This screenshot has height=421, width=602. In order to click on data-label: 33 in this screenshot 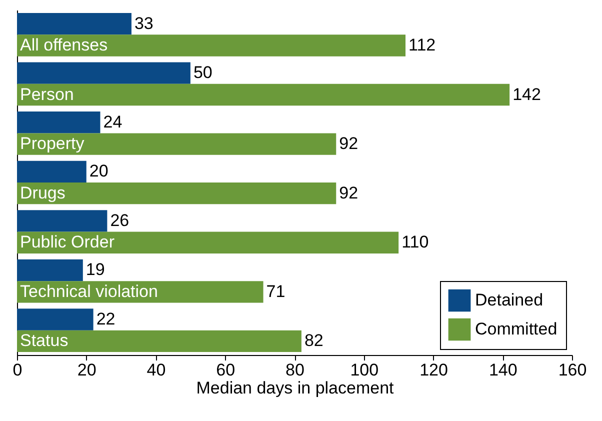, I will do `click(144, 23)`.